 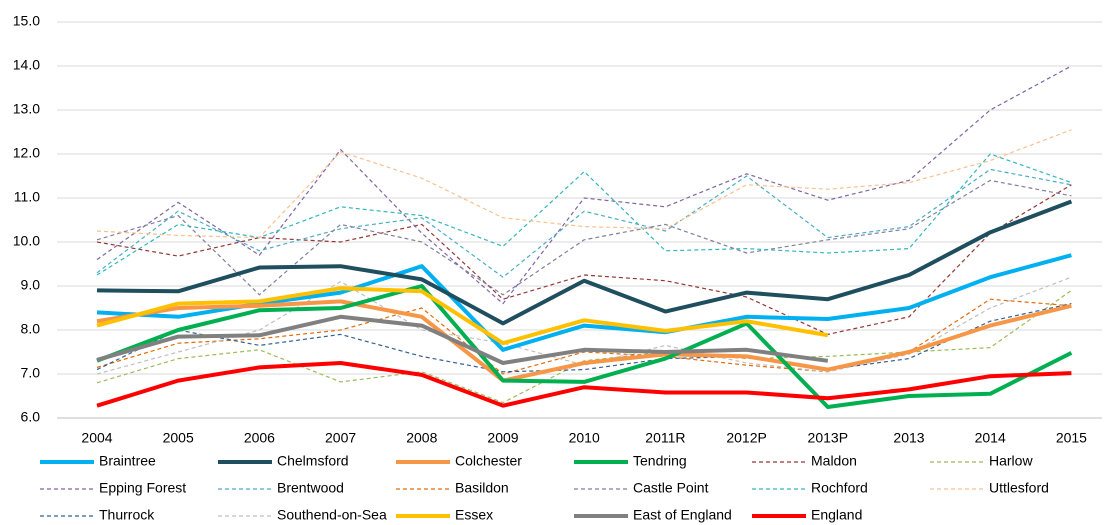 What do you see at coordinates (660, 461) in the screenshot?
I see `legend-label: Tendring` at bounding box center [660, 461].